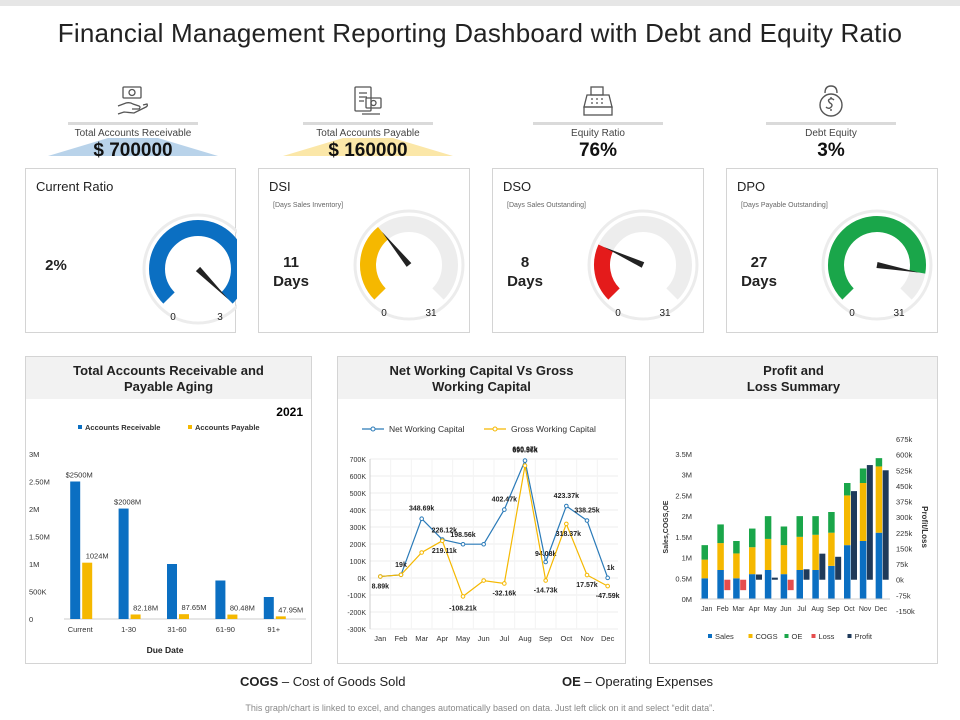 This screenshot has width=960, height=720. What do you see at coordinates (480, 3) in the screenshot?
I see `top-strip` at bounding box center [480, 3].